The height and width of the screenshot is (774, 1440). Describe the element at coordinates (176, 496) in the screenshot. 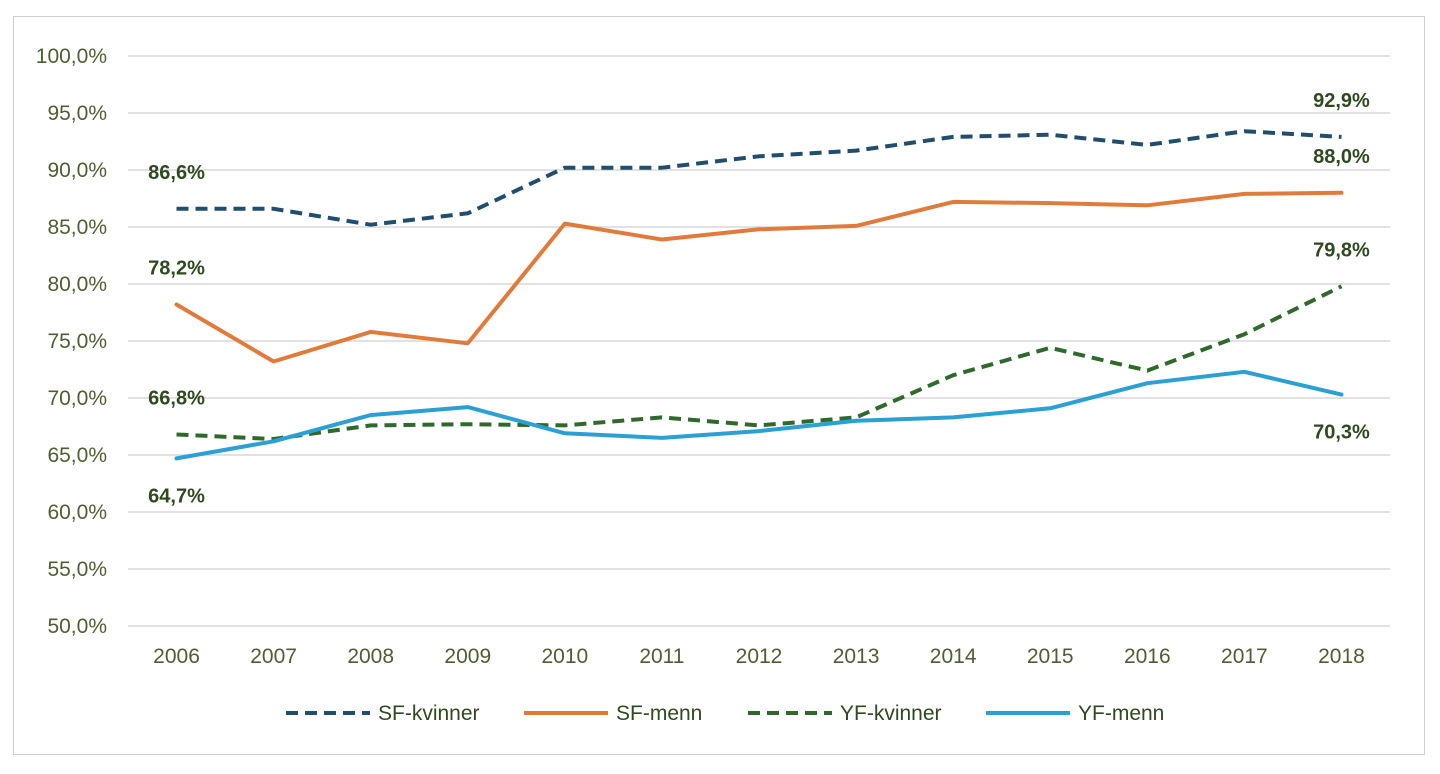

I see `data-label: 64,7%` at that location.